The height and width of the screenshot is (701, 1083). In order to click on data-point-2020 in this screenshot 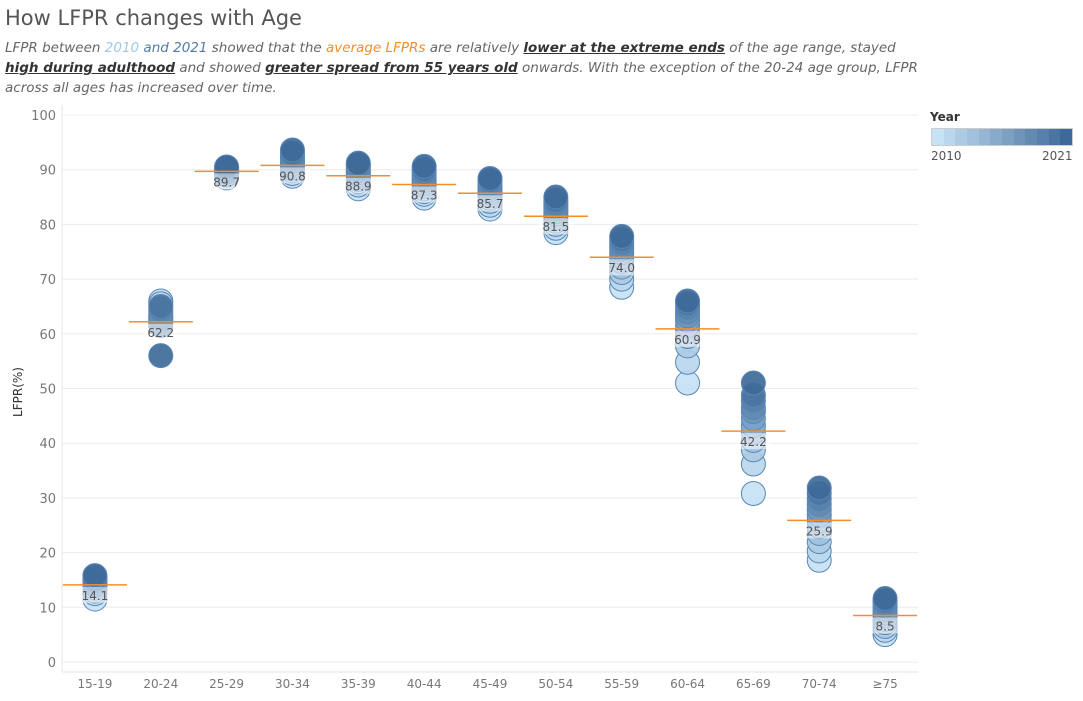, I will do `click(161, 306)`.